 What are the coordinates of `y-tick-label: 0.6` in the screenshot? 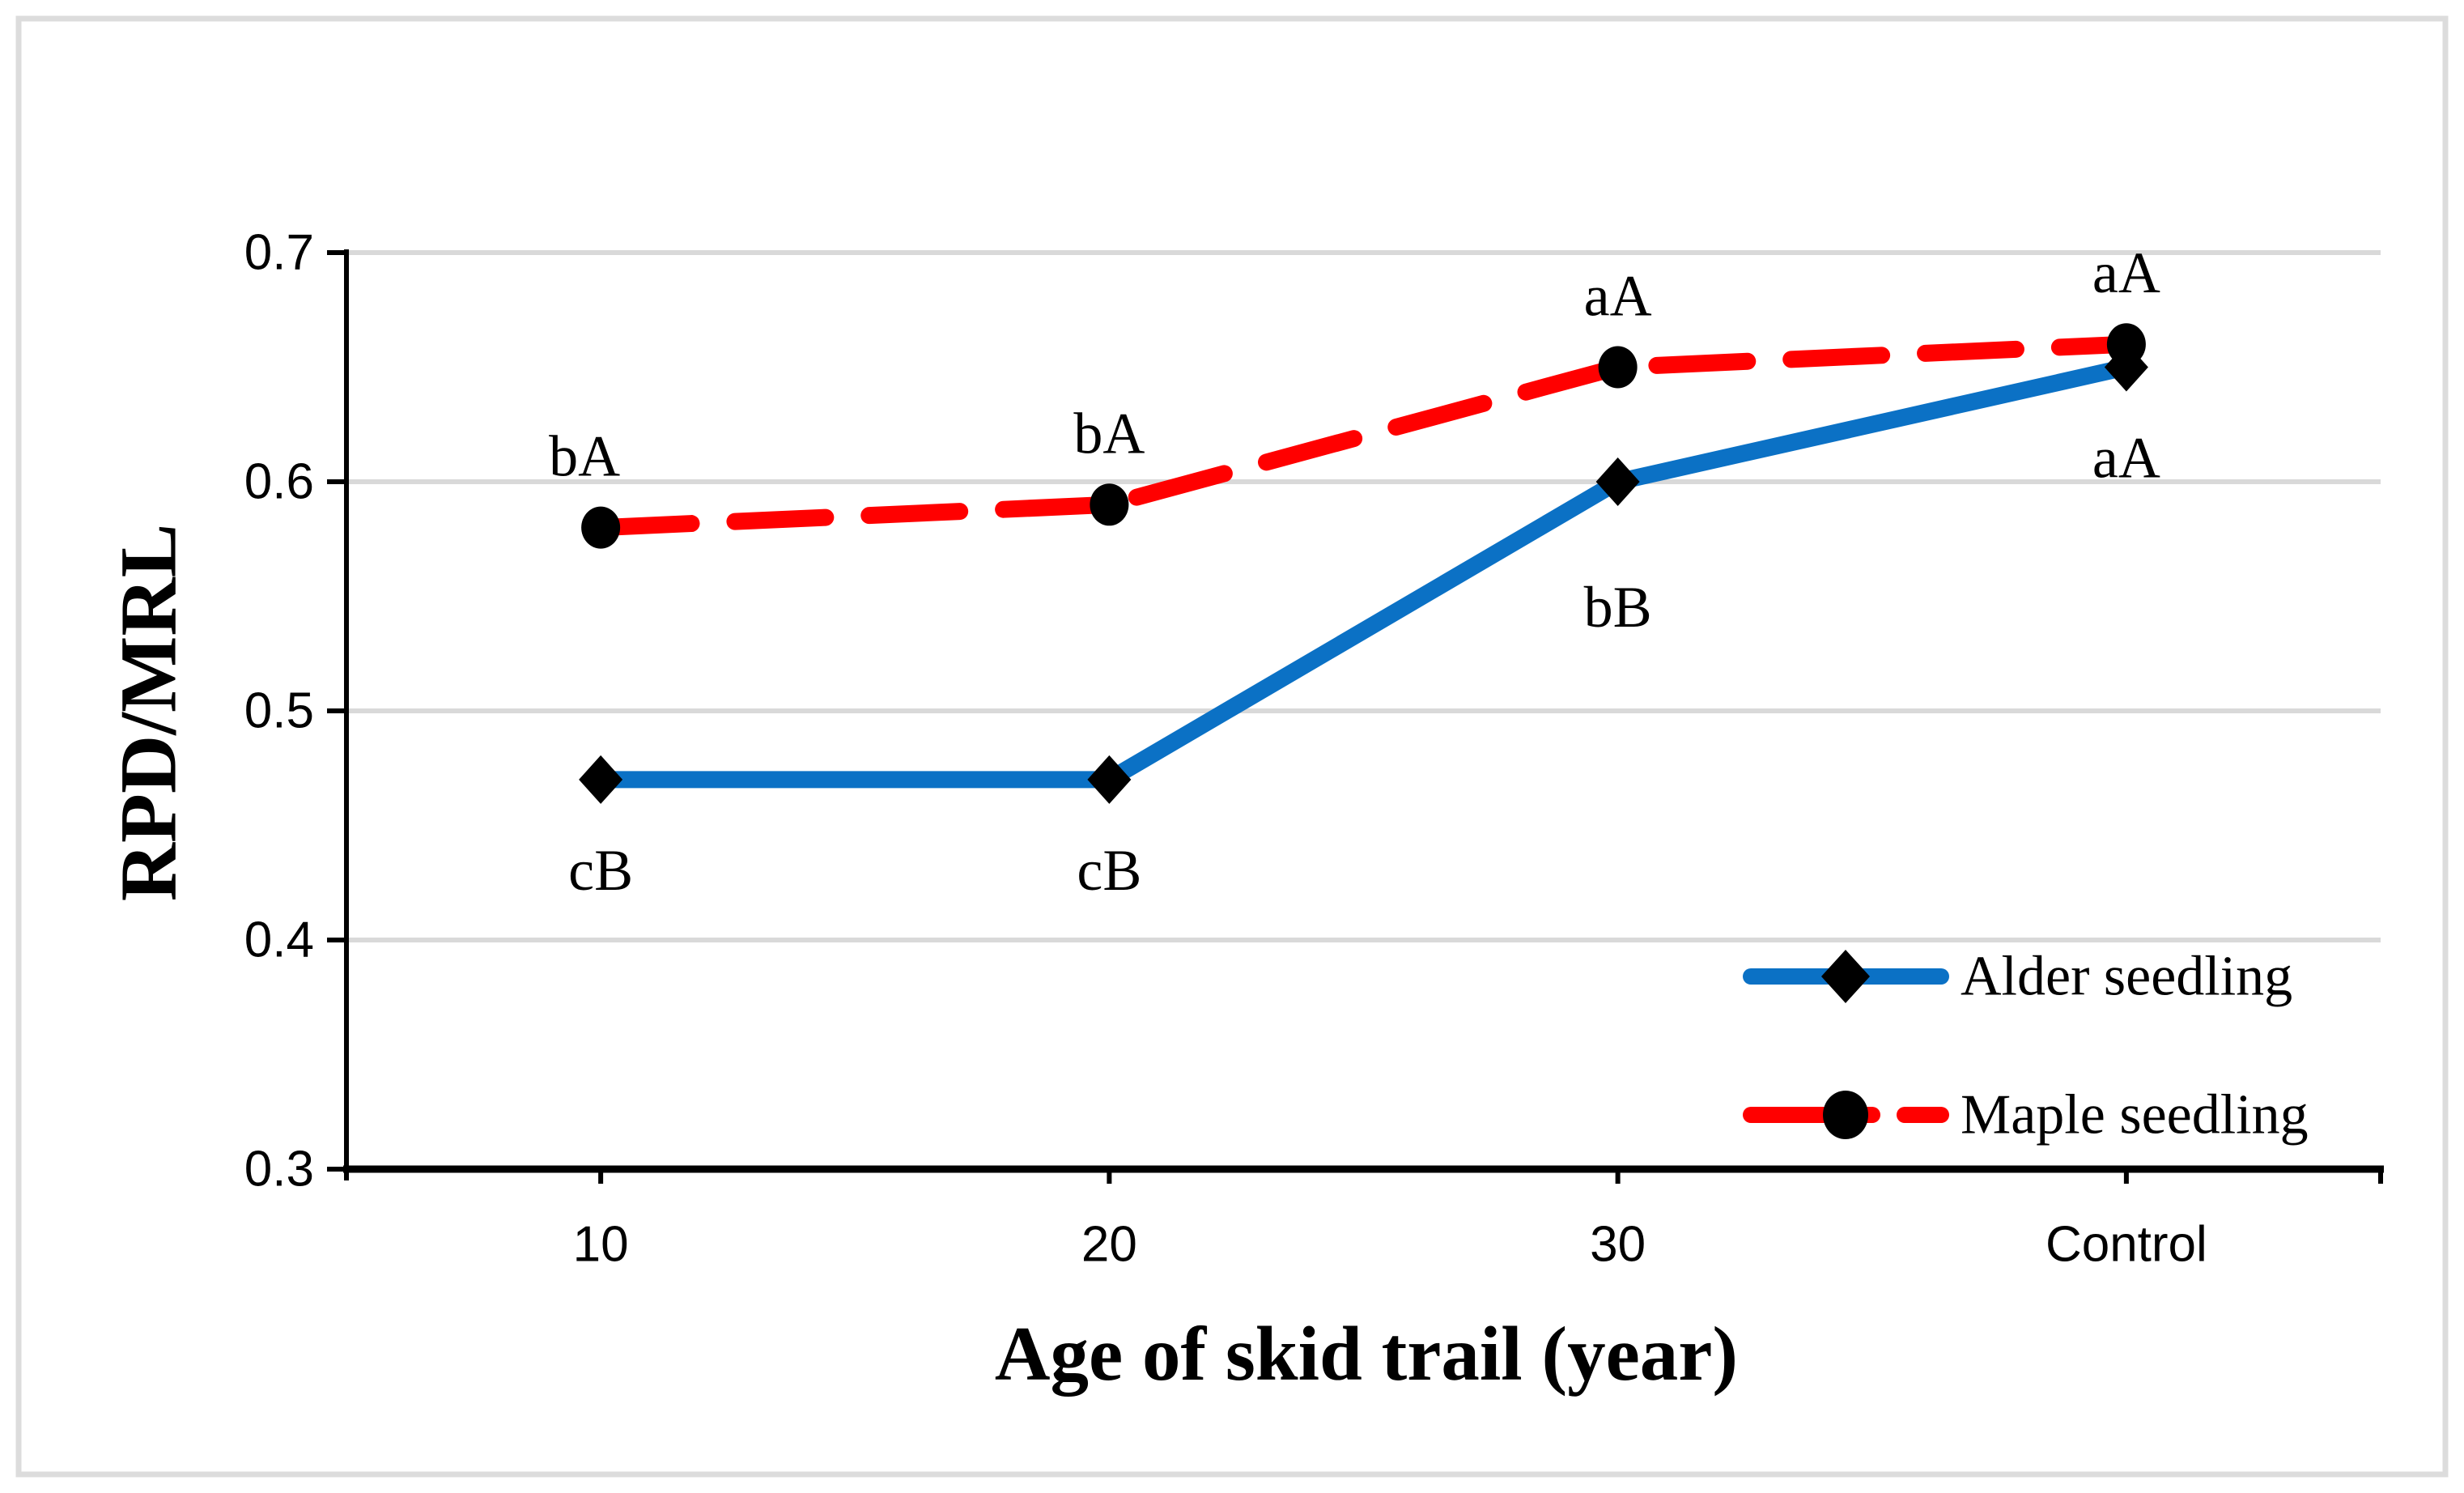 It's located at (279, 482).